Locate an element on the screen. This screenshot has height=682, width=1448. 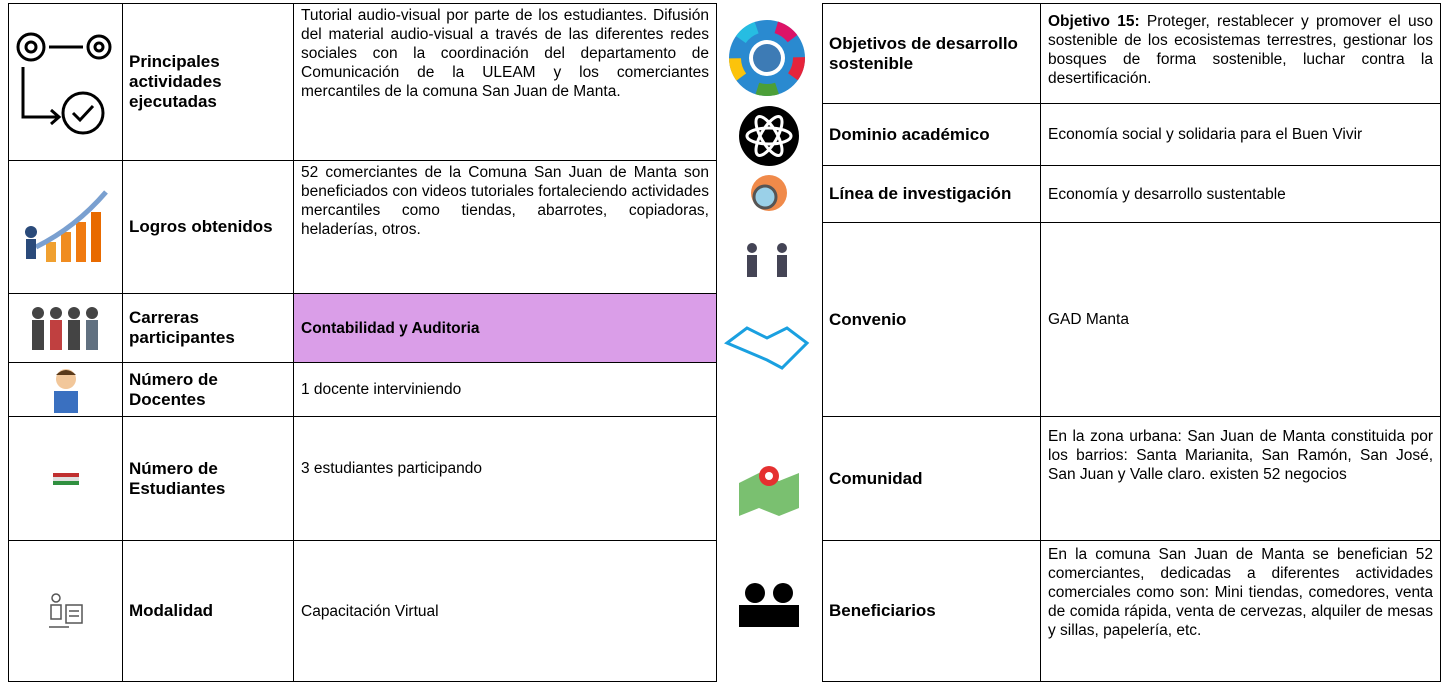
icon-column is located at coordinates (769, 342).